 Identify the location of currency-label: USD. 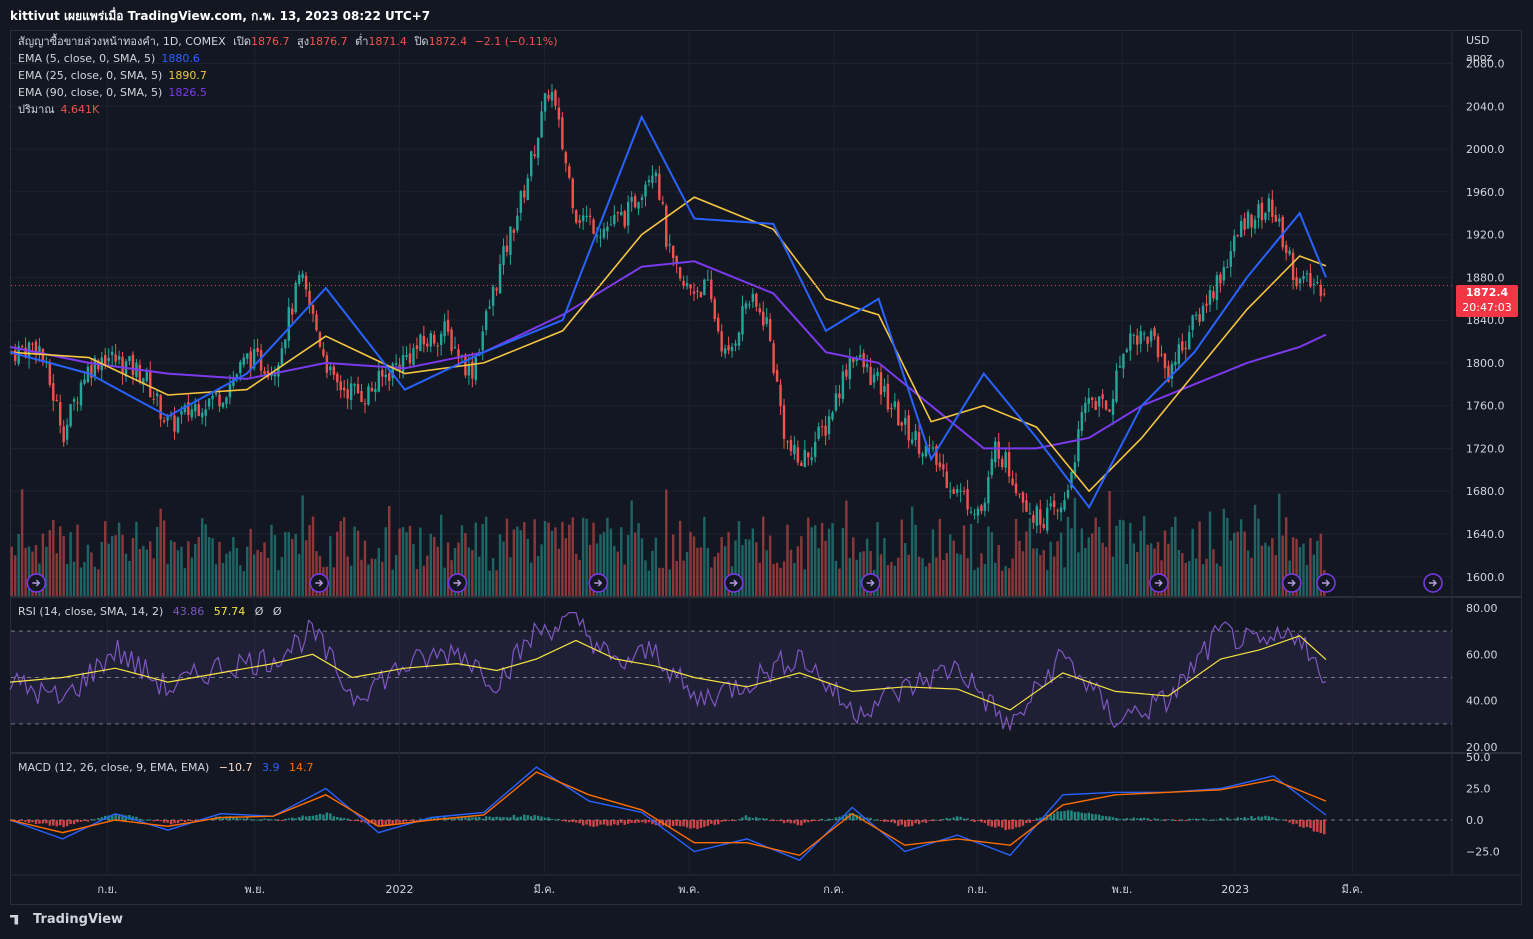
(1478, 40).